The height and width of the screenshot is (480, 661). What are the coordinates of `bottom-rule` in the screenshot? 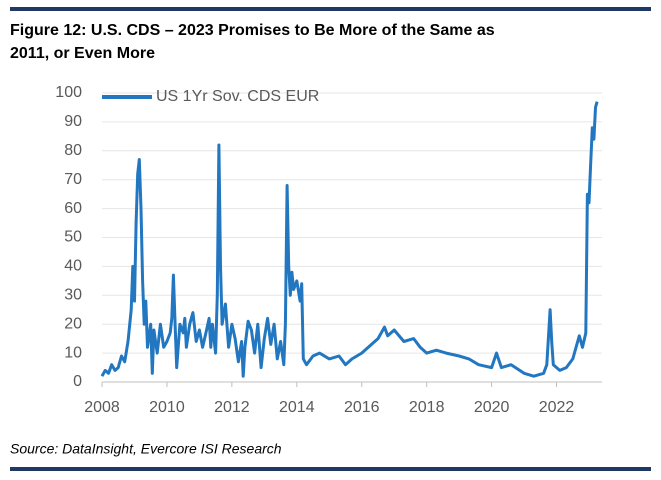 It's located at (330, 469).